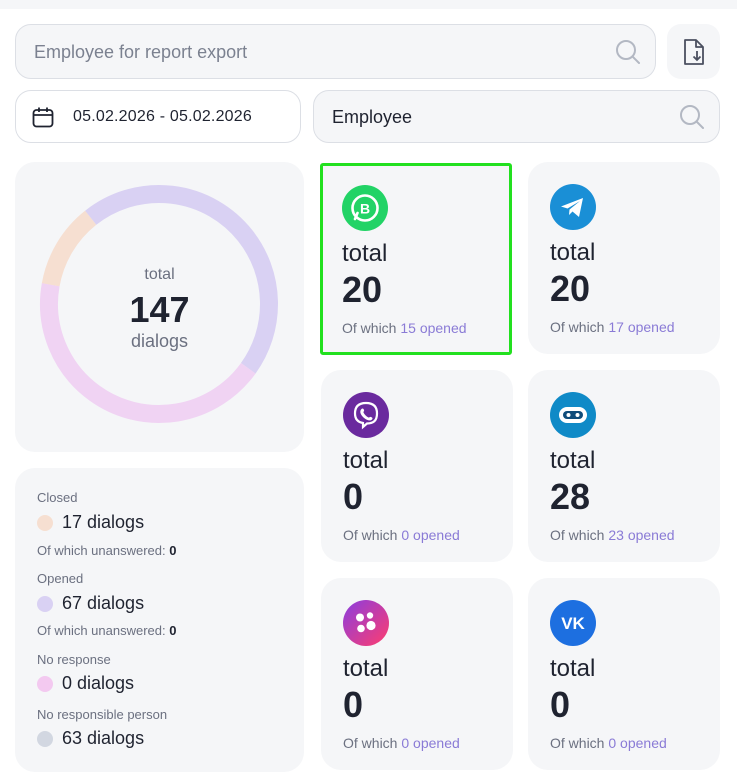 The height and width of the screenshot is (782, 737). What do you see at coordinates (45, 603) in the screenshot?
I see `legend-opened-dot` at bounding box center [45, 603].